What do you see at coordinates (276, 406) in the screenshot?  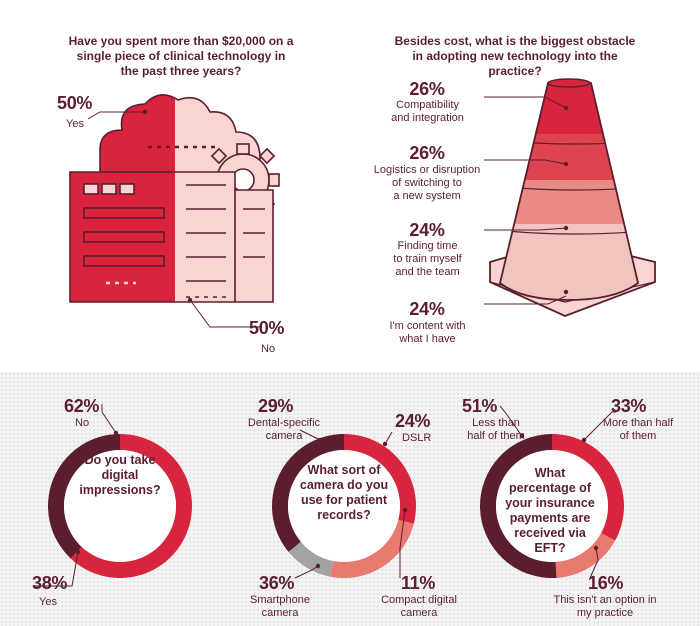 I see `camera-dental-percent: 29%` at bounding box center [276, 406].